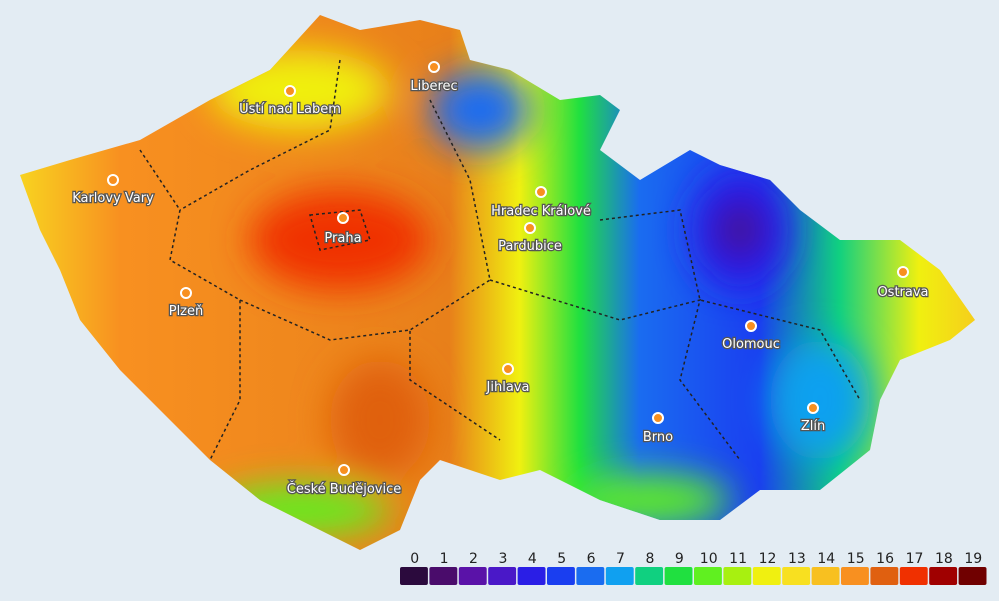 The image size is (999, 601). I want to click on legend-label: 11, so click(738, 559).